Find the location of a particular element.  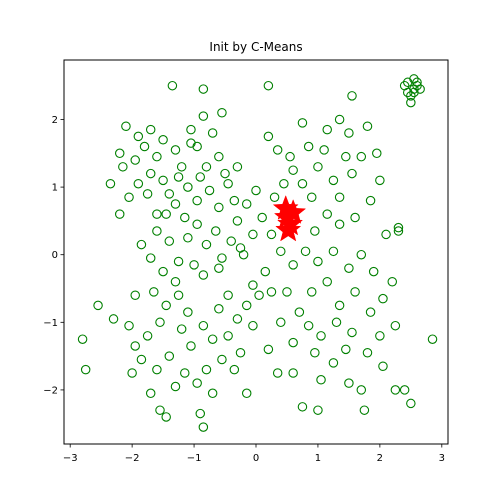

y-tick-label: 2 is located at coordinates (55, 120).